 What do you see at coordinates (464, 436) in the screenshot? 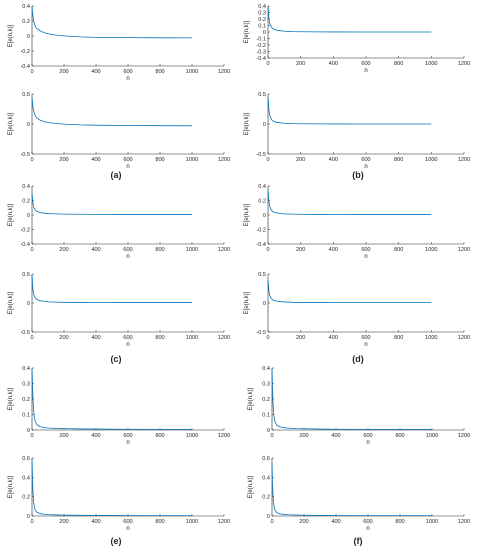
I see `subplot-f-top-x-tick-label: 1200` at bounding box center [464, 436].